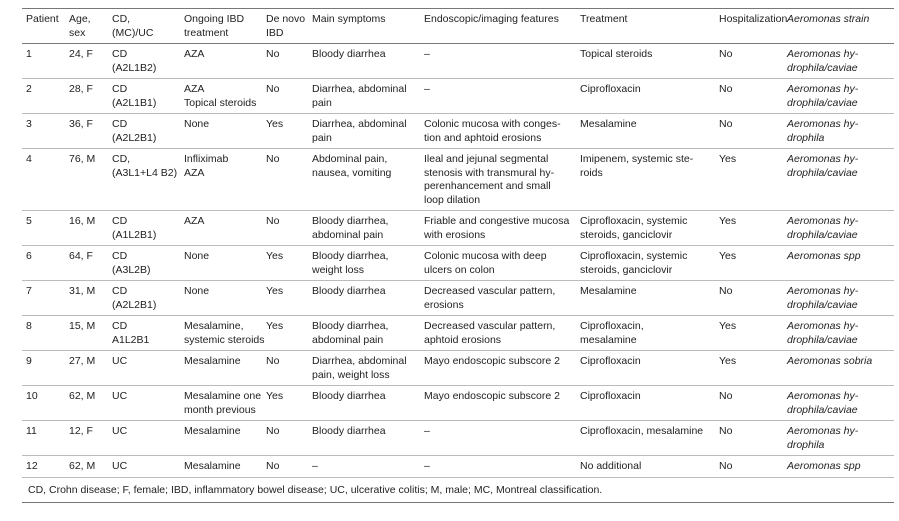 The height and width of the screenshot is (521, 899). I want to click on cell-line: A1L2B1, so click(131, 339).